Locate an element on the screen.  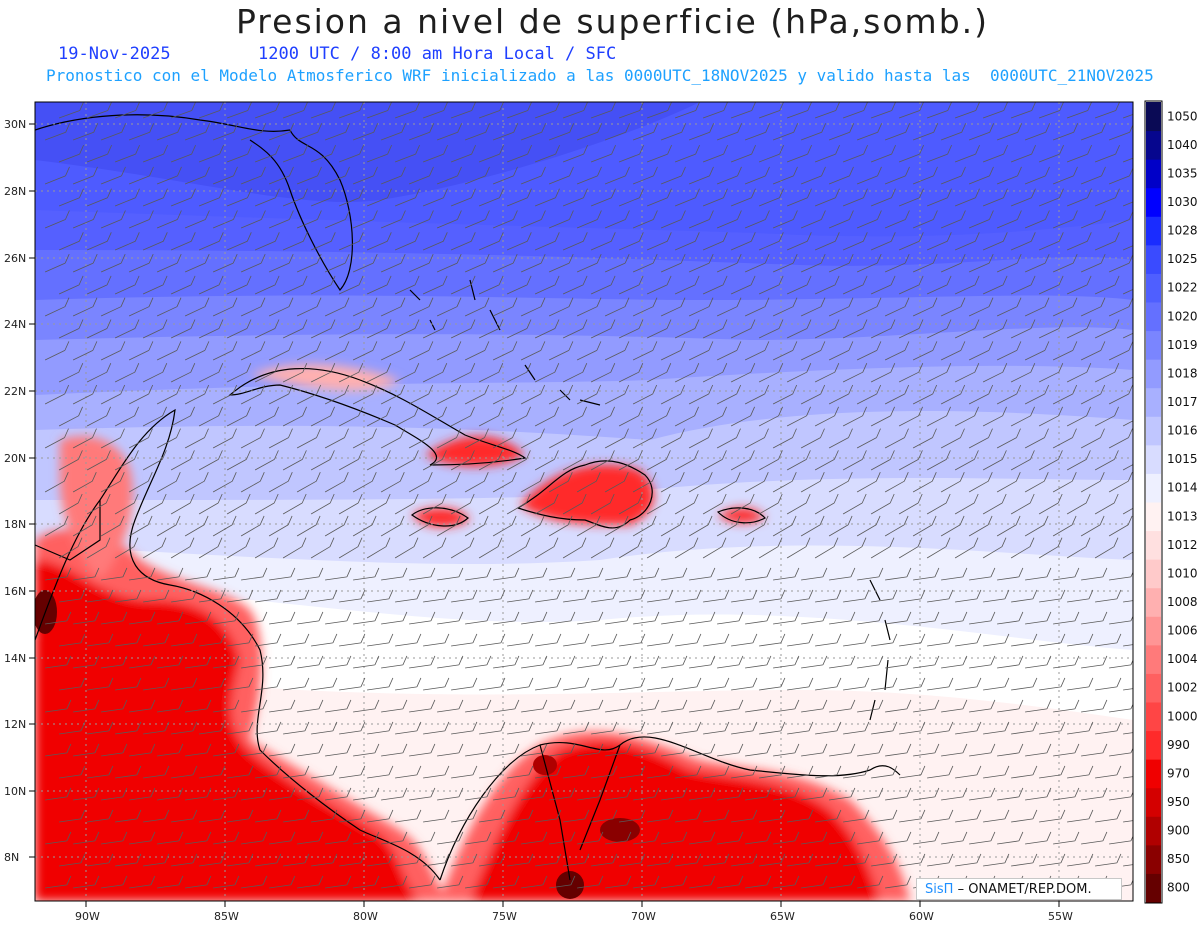
lon-label: 90W is located at coordinates (87, 916).